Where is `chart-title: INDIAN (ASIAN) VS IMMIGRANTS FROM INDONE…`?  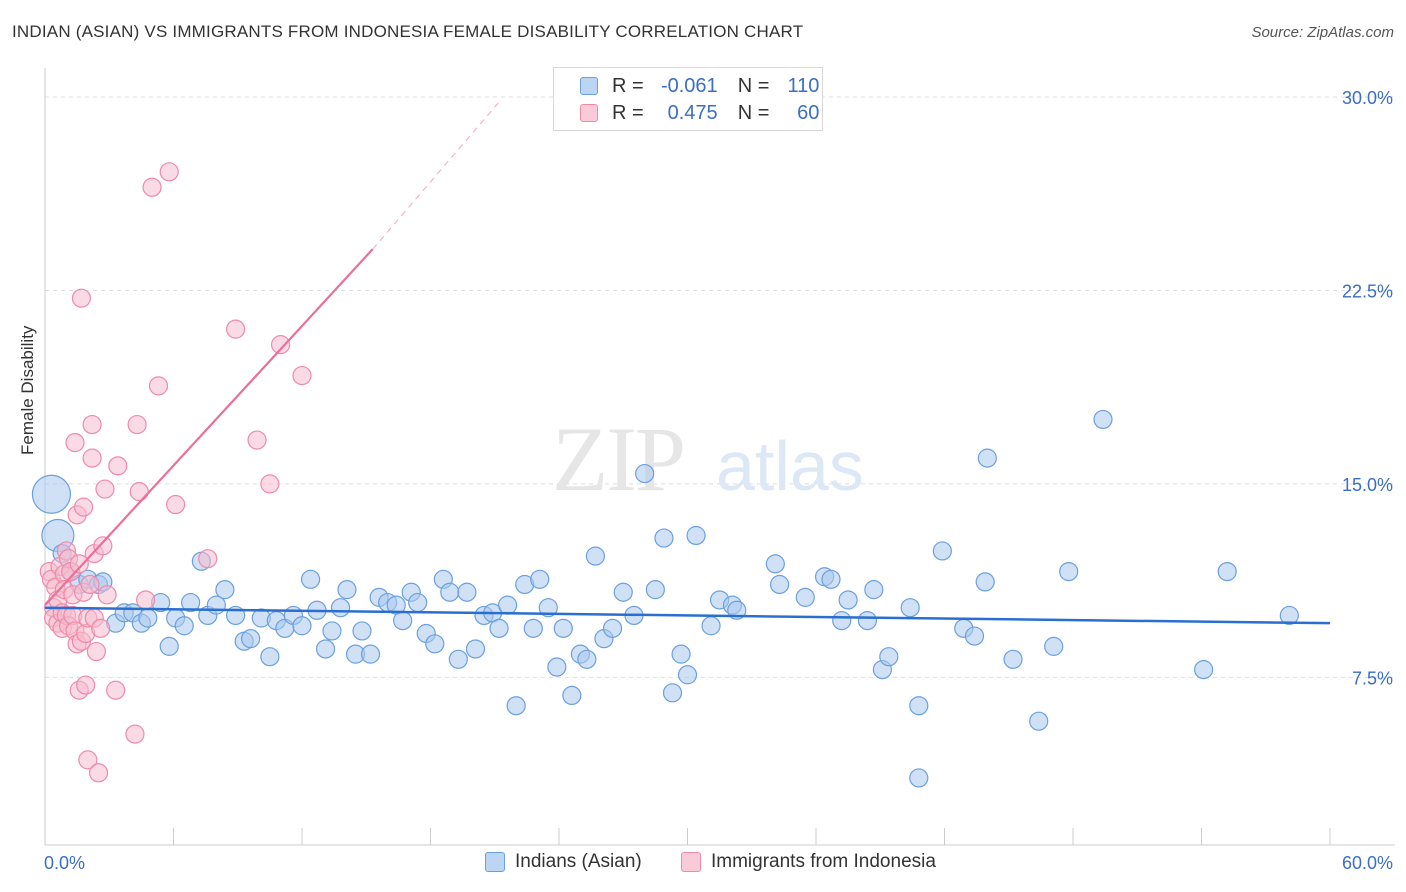 chart-title: INDIAN (ASIAN) VS IMMIGRANTS FROM INDONE… is located at coordinates (408, 31).